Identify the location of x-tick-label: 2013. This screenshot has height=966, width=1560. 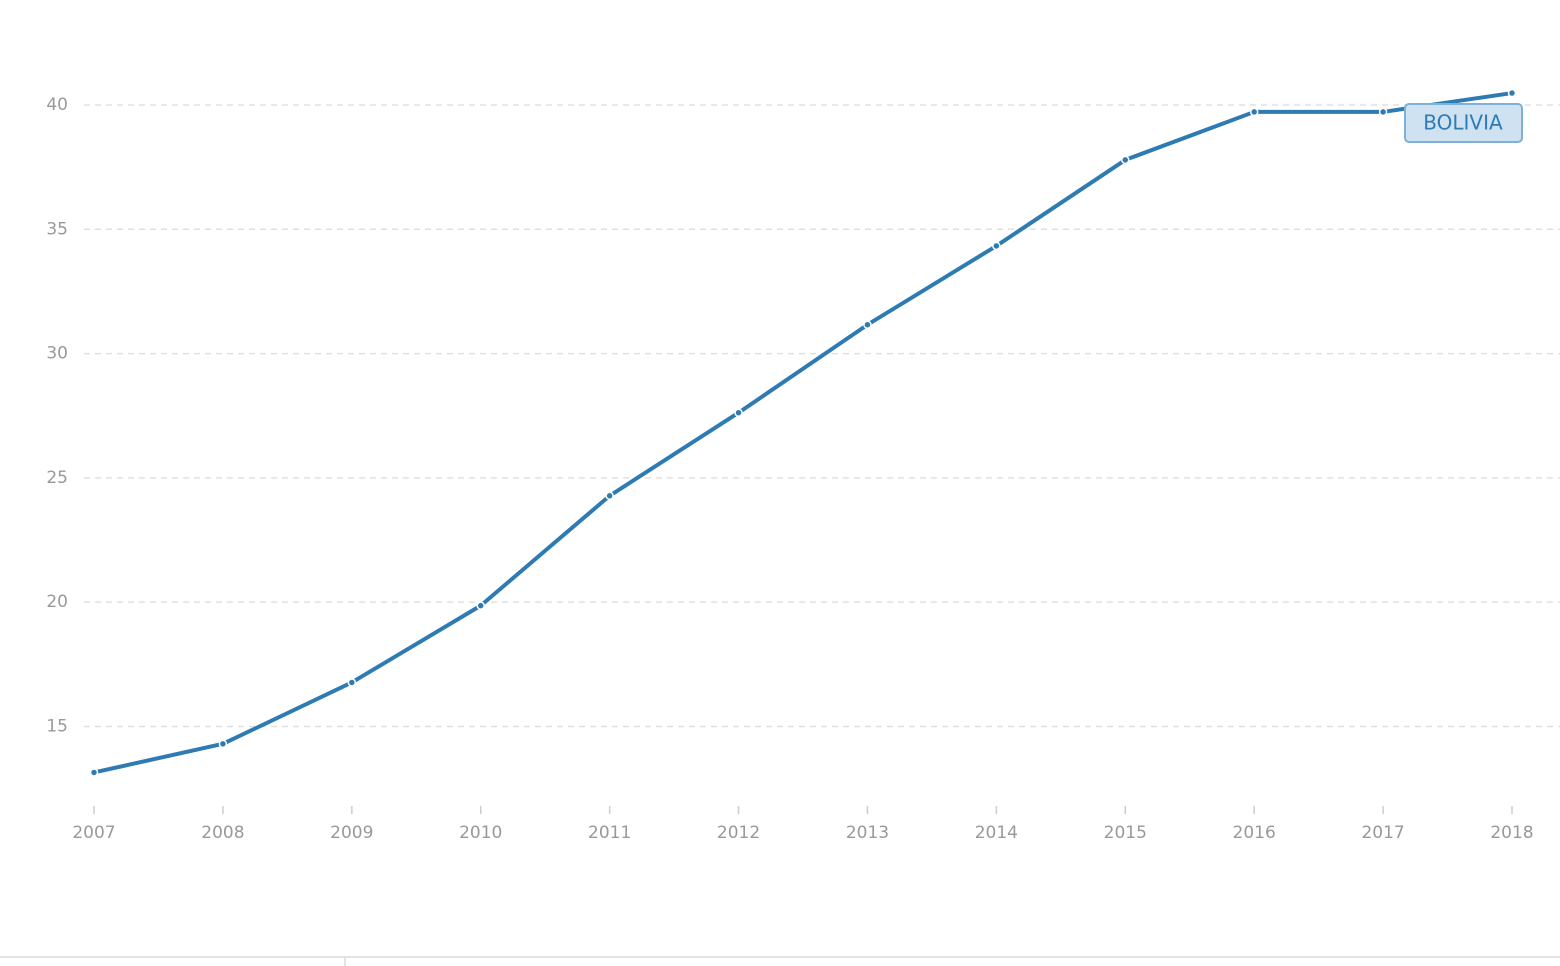
(867, 833).